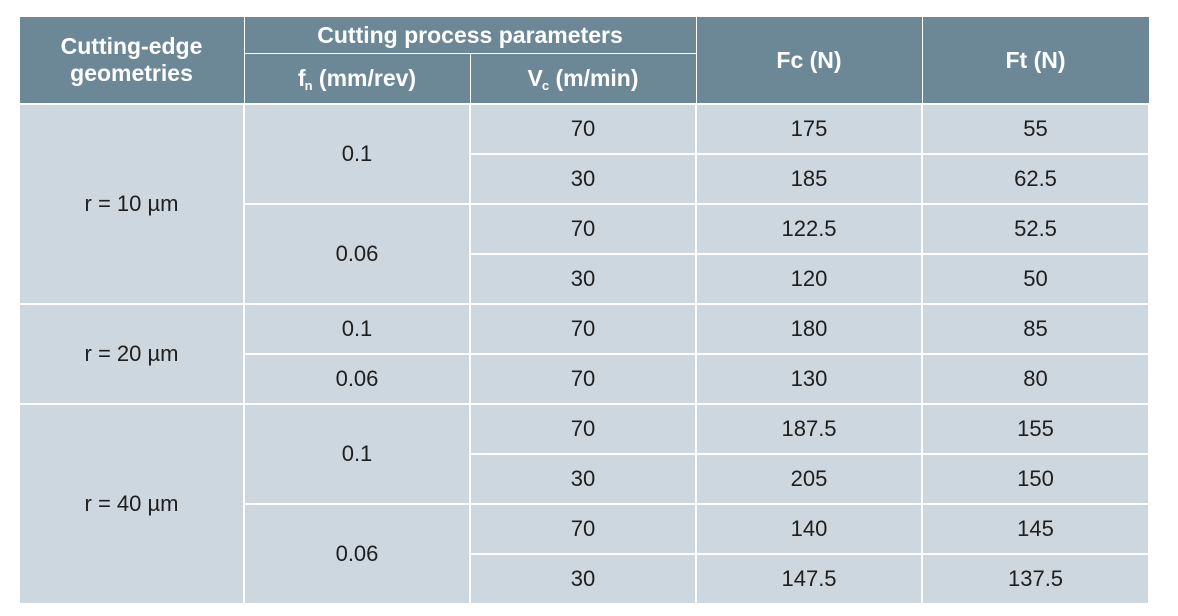  Describe the element at coordinates (1036, 179) in the screenshot. I see `ft-cell: 62.5` at that location.